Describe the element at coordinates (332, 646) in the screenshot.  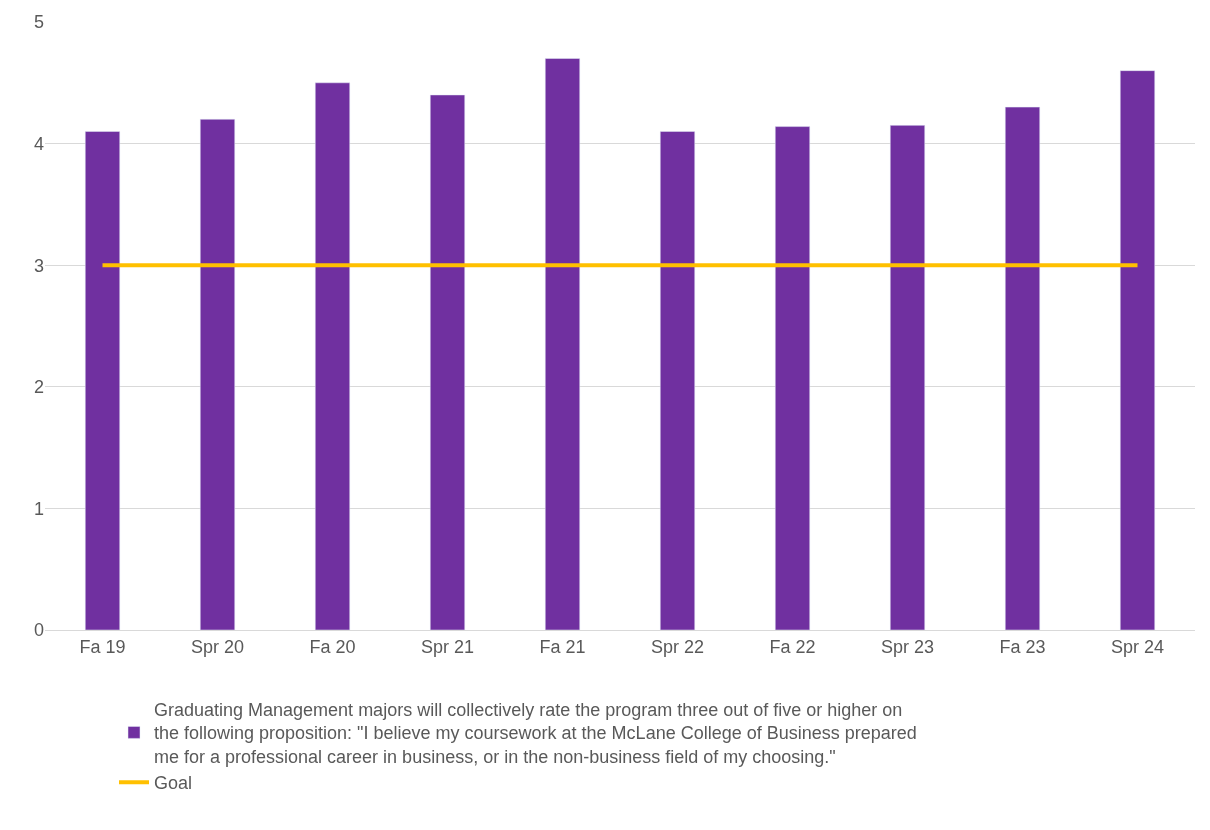
I see `x-tick-label: Fa 20` at that location.